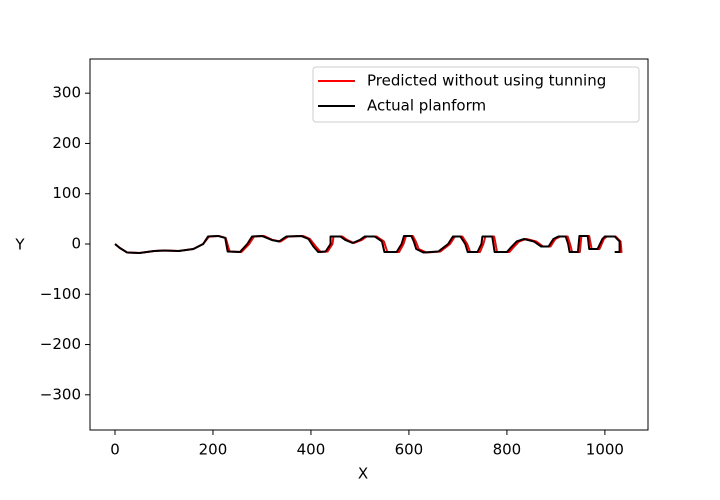 The width and height of the screenshot is (720, 500). I want to click on y-tick-label: −300, so click(60, 394).